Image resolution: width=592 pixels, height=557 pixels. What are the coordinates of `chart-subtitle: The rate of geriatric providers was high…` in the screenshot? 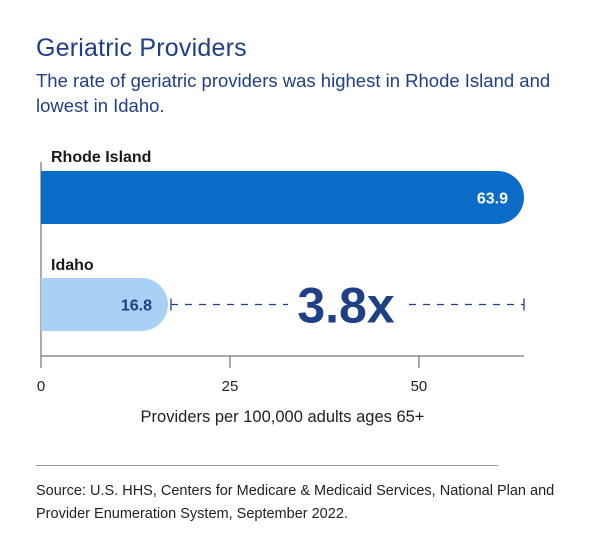 It's located at (293, 93).